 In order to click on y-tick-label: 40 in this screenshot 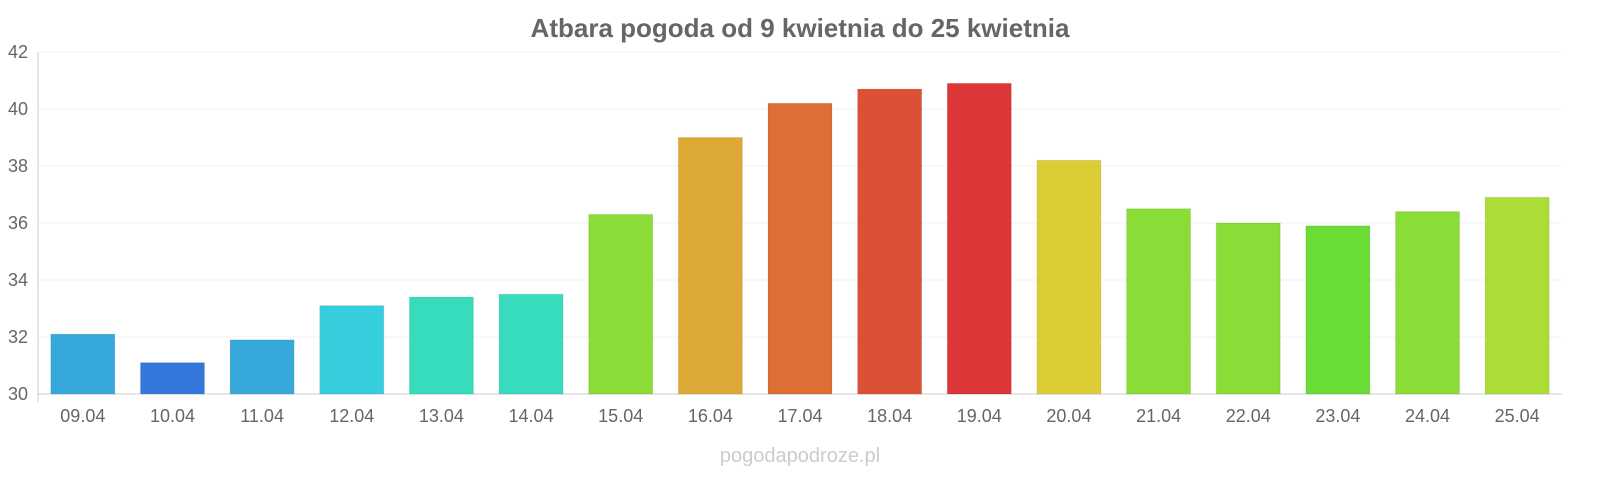, I will do `click(18, 109)`.